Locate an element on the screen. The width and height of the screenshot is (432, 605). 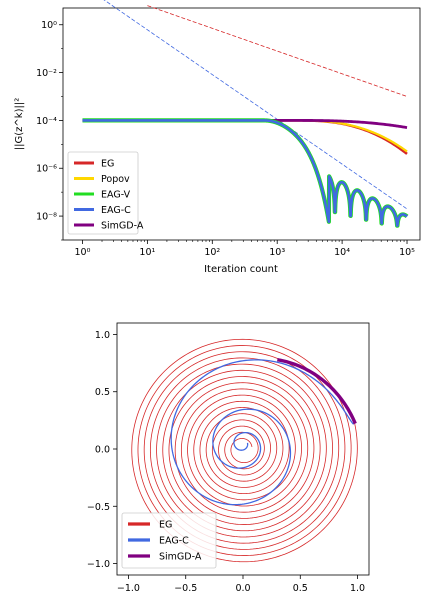
top-legend-label: EG is located at coordinates (107, 164).